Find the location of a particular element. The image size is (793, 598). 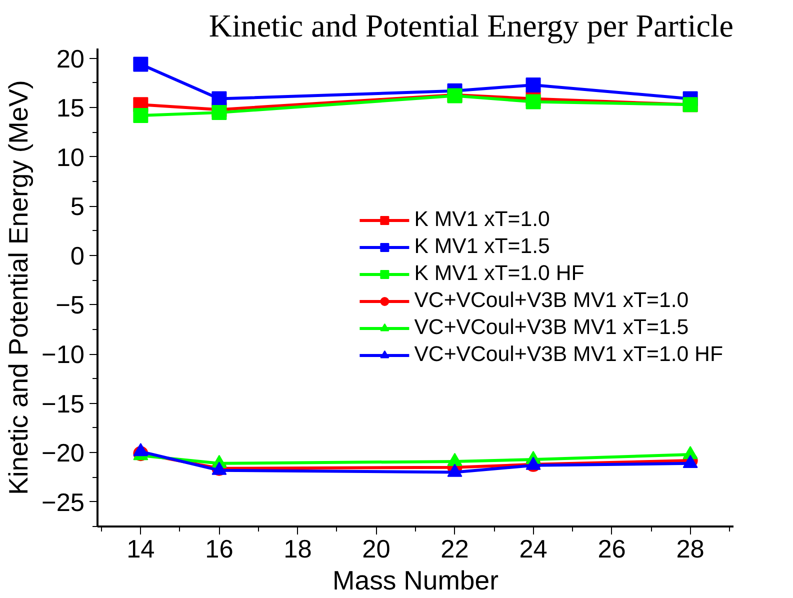

x-tick-label: 14 is located at coordinates (140, 550).